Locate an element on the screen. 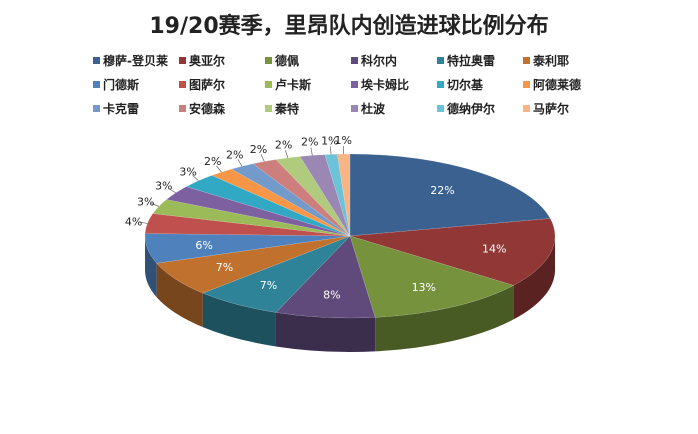  legend-item: 穆萨-登贝莱 is located at coordinates (136, 60).